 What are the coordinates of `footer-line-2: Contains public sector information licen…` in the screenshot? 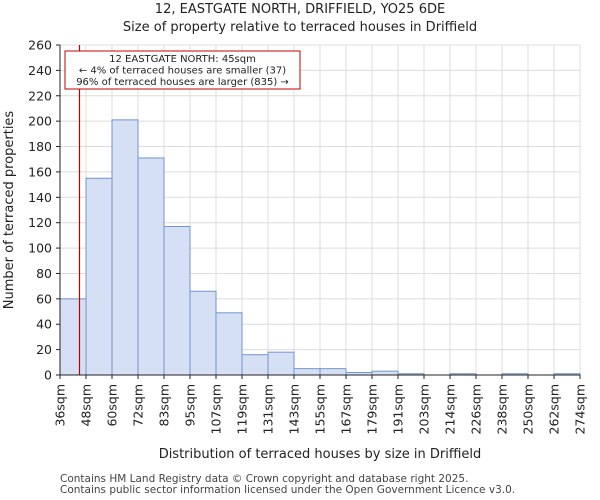 It's located at (288, 490).